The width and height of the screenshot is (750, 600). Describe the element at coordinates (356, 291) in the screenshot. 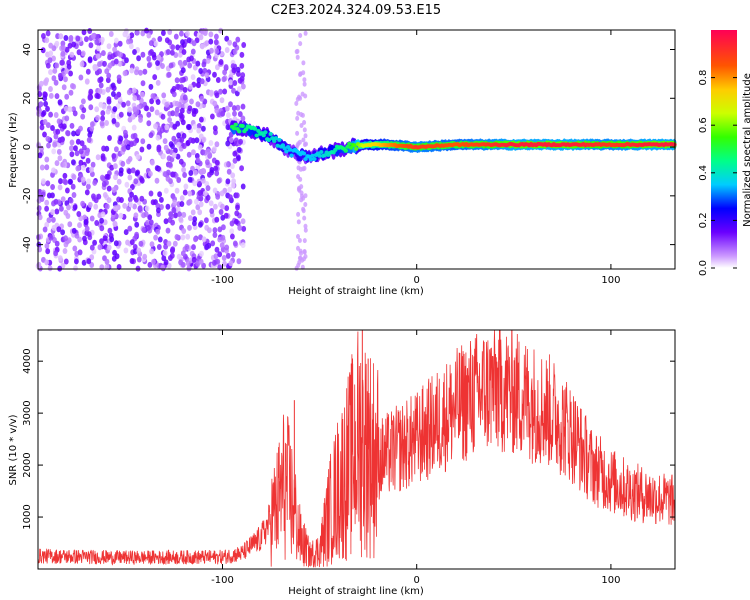

I see `spectrogram-x-axis-label: Height of straight line (km)` at that location.